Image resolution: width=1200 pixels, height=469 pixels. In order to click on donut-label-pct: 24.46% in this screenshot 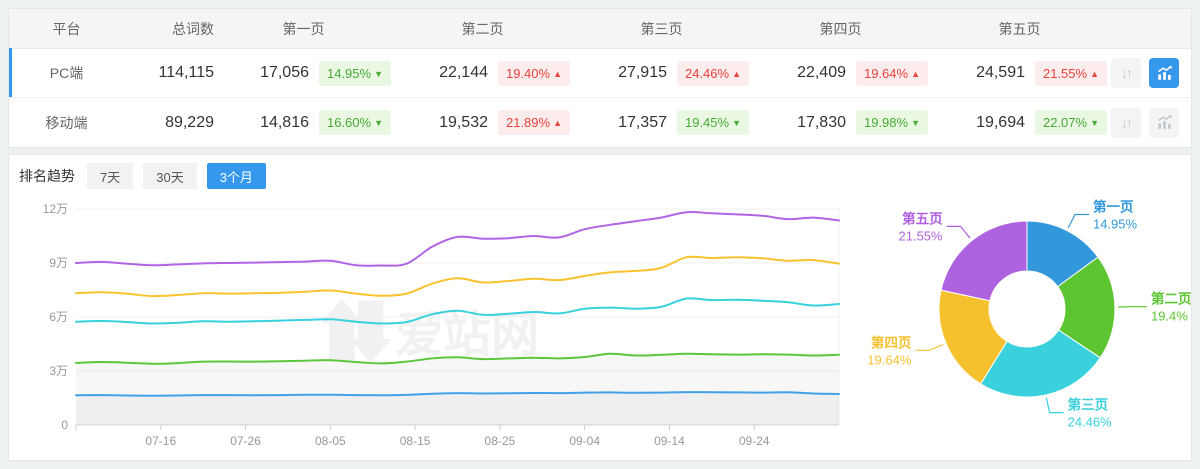, I will do `click(1090, 422)`.